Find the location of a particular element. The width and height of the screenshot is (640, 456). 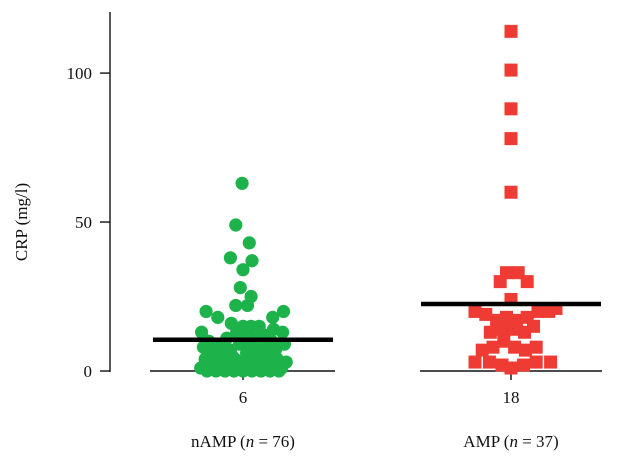

x-tick-label: 18 is located at coordinates (511, 397).